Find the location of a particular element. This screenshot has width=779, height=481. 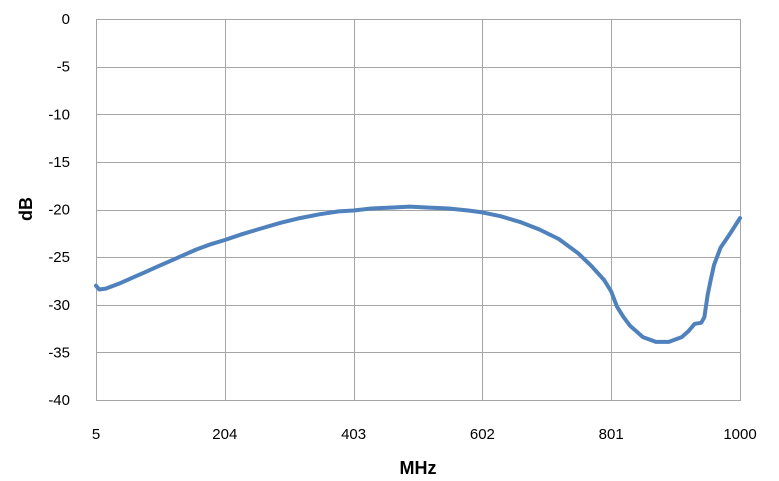

y-tick-label: -40 is located at coordinates (59, 400).